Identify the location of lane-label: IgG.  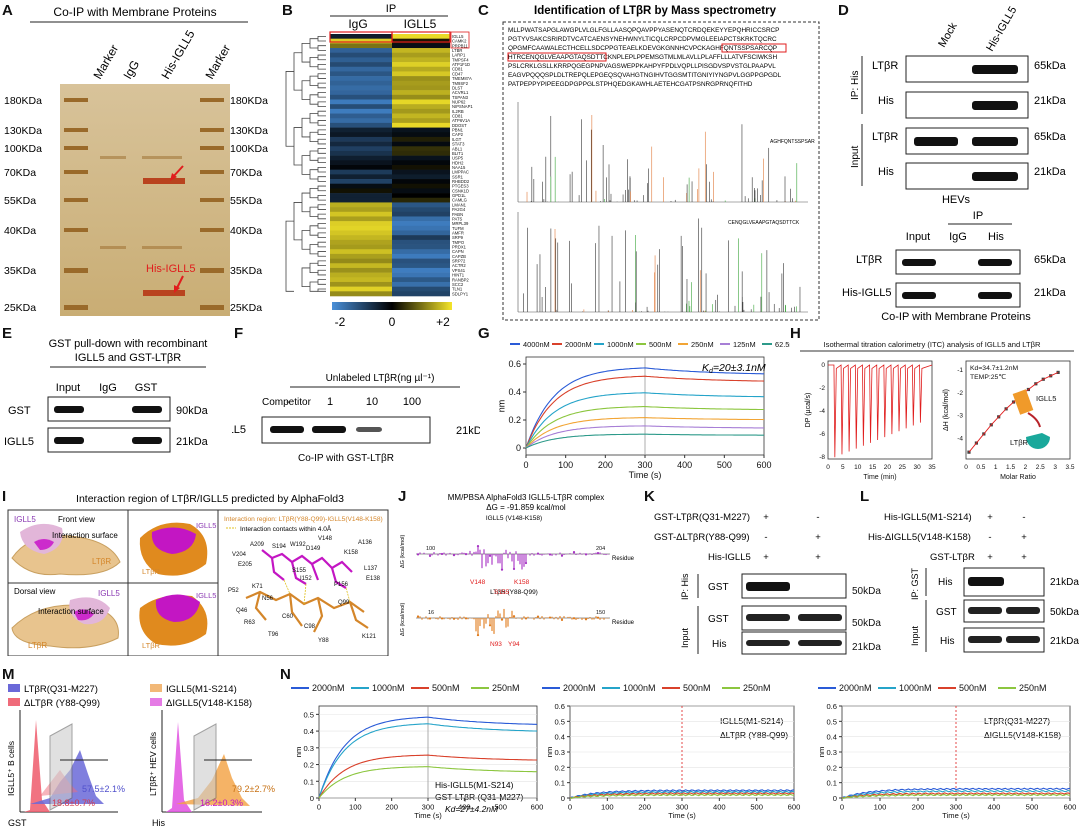
(131, 70).